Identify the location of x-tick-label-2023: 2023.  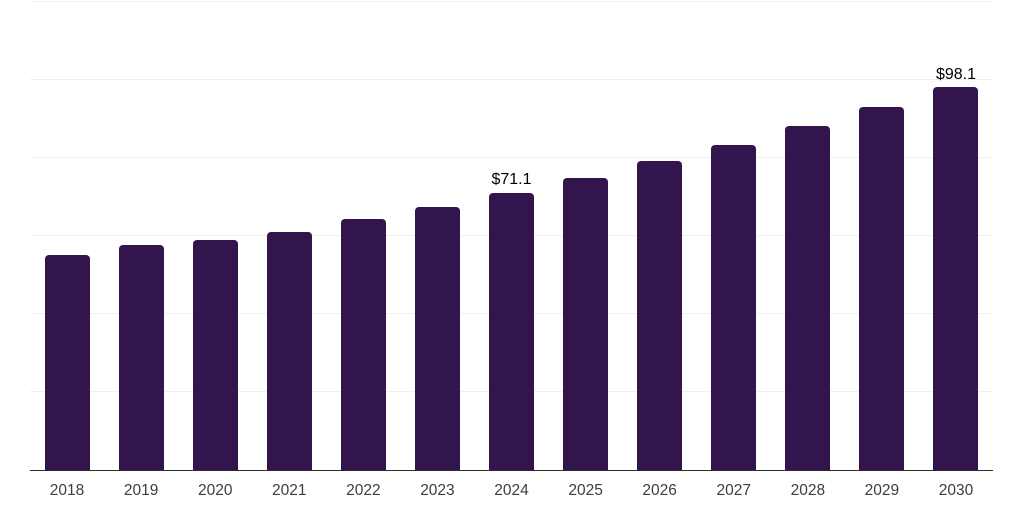
(437, 490).